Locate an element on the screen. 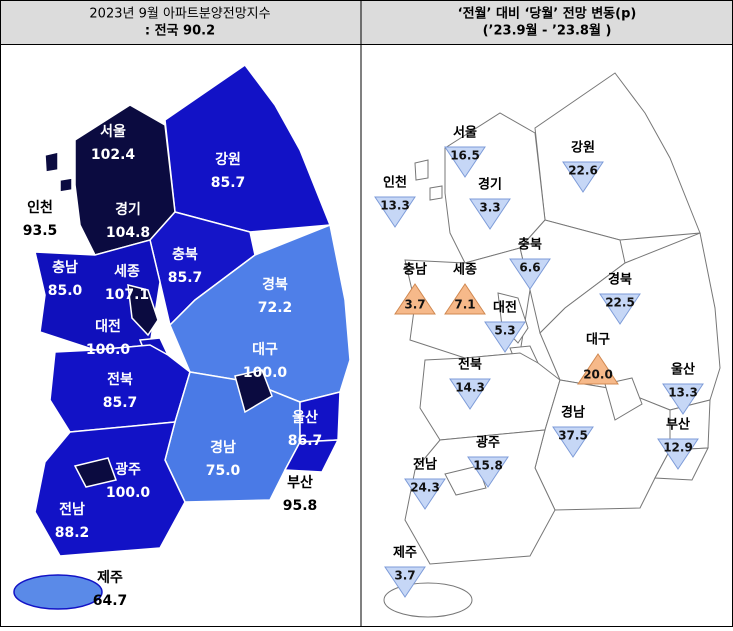 The width and height of the screenshot is (733, 631). region-name: 전남 is located at coordinates (72, 509).